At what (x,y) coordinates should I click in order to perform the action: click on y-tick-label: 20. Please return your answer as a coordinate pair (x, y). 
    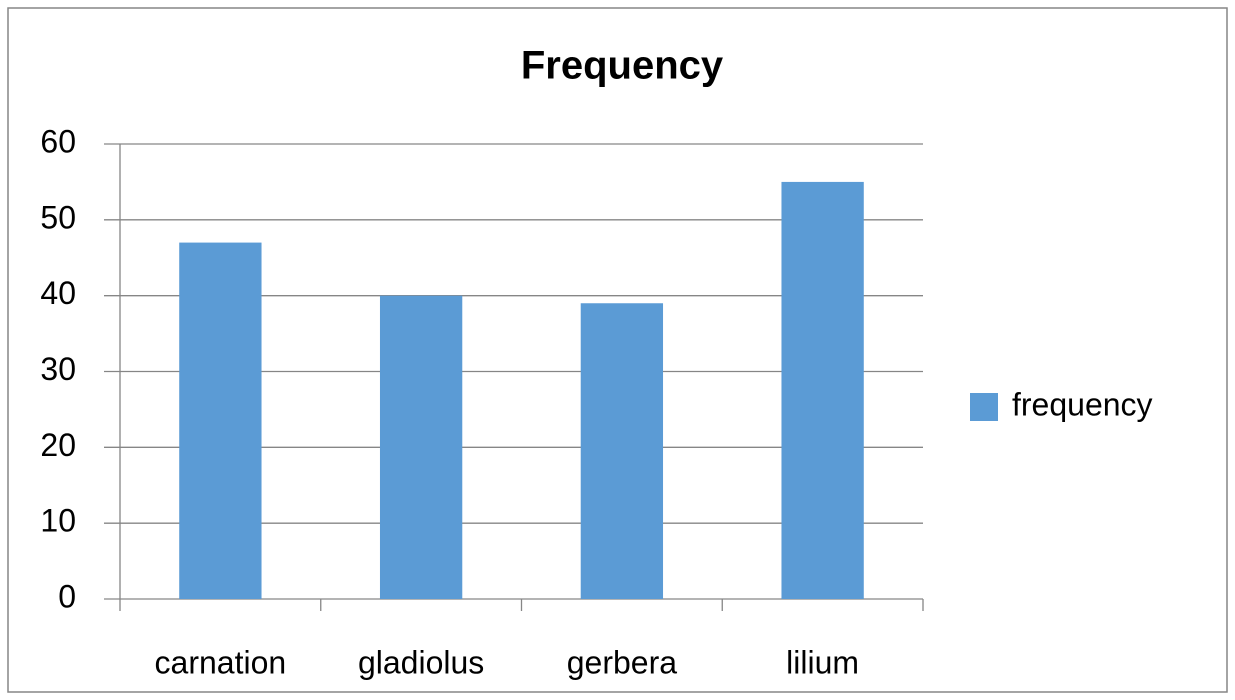
    Looking at the image, I should click on (58, 445).